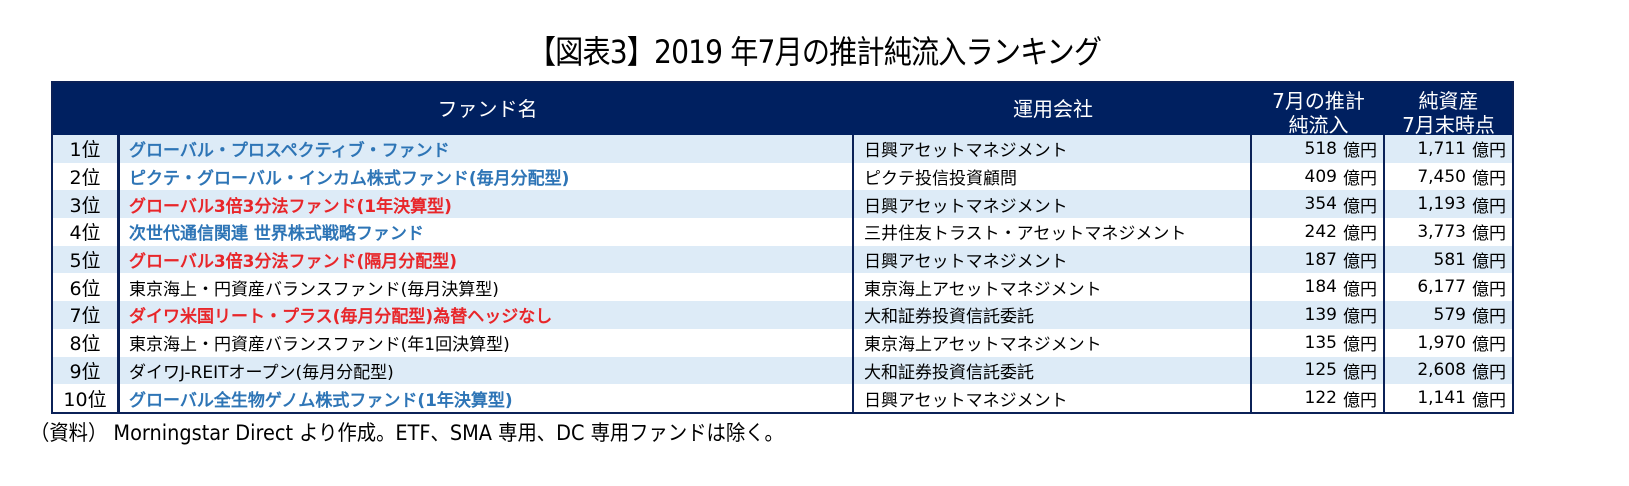  Describe the element at coordinates (86, 259) in the screenshot. I see `rank-cell: 5位` at that location.